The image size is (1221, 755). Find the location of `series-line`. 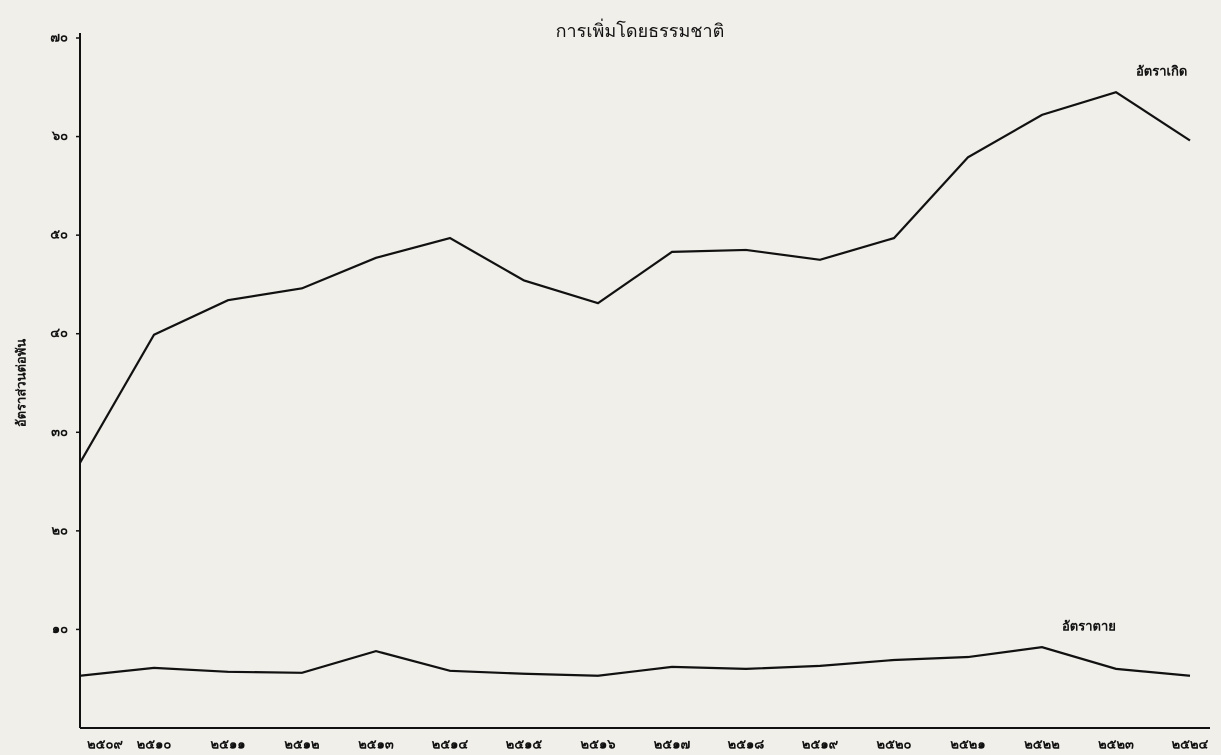

series-line is located at coordinates (635, 661).